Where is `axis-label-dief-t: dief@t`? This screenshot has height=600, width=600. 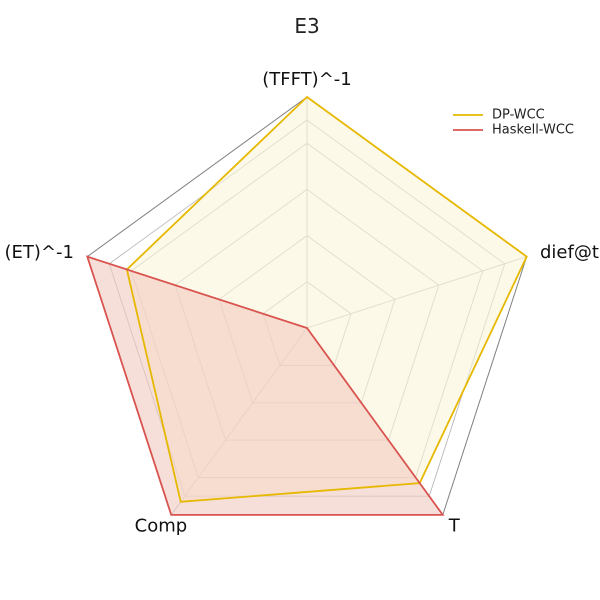
axis-label-dief-t: dief@t is located at coordinates (569, 252).